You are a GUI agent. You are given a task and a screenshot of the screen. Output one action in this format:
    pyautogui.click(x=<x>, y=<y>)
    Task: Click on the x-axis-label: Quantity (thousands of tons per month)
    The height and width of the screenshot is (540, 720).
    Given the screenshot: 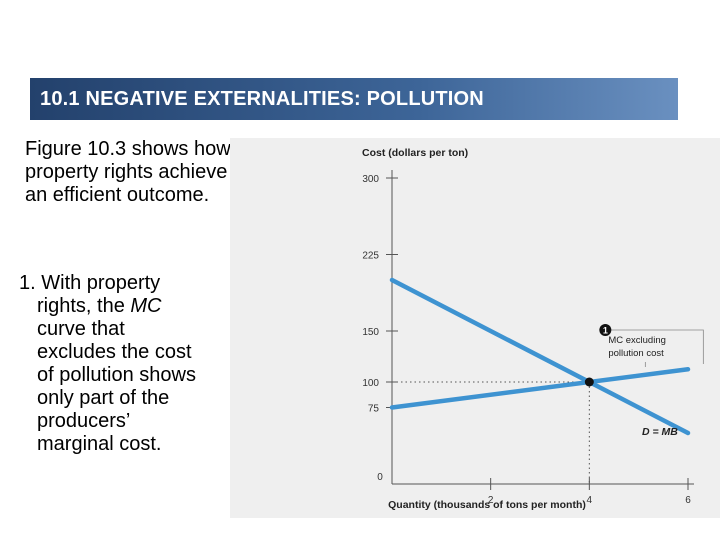 What is the action you would take?
    pyautogui.click(x=487, y=505)
    